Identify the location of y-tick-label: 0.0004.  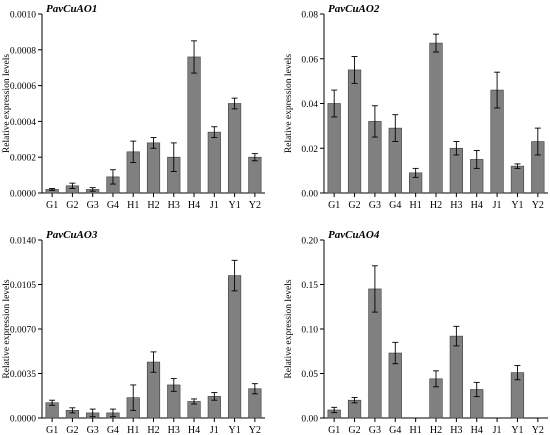
(23, 123).